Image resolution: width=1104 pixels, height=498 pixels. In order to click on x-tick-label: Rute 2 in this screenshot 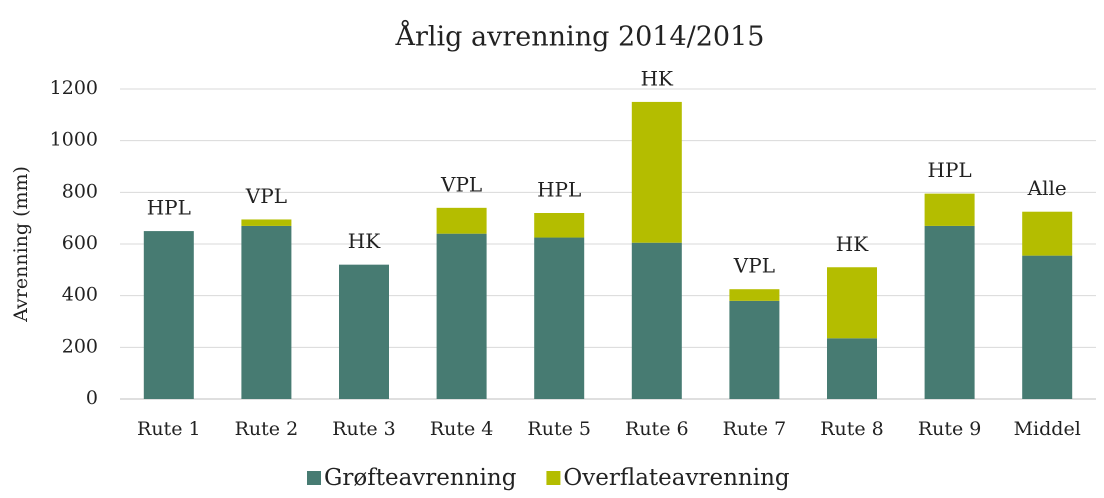, I will do `click(267, 429)`.